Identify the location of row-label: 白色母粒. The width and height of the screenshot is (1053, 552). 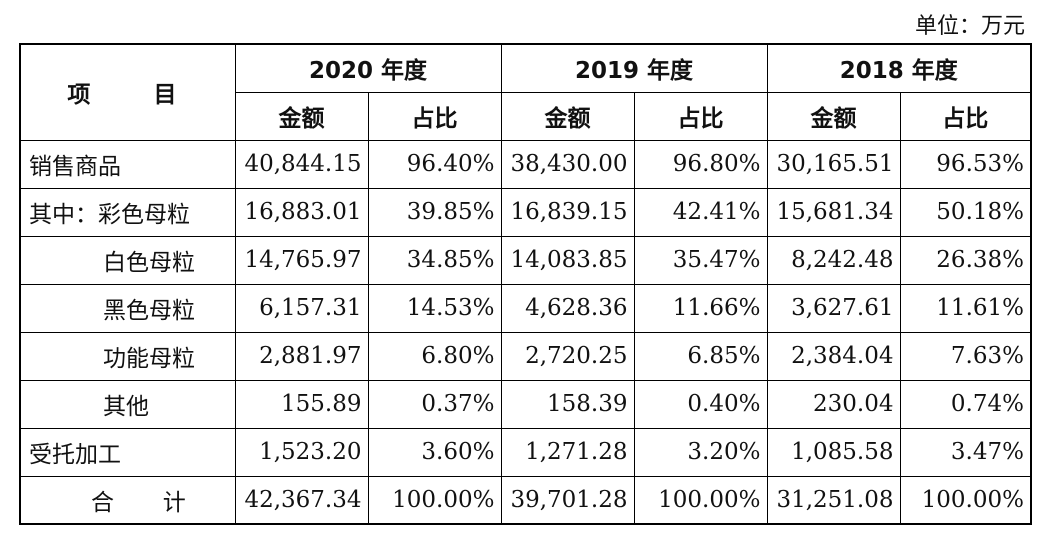
(127, 260).